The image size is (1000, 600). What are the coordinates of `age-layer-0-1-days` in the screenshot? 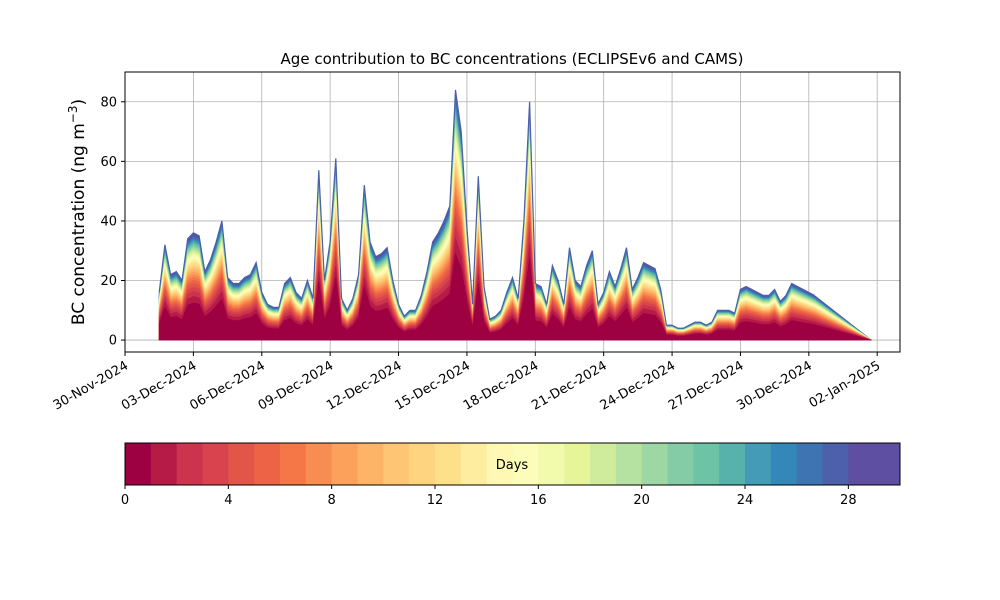 It's located at (515, 296).